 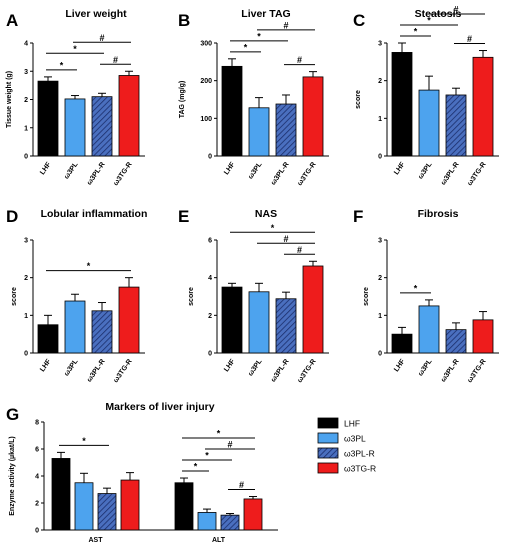 I want to click on panel-c-bar-w3pl, so click(x=429, y=123).